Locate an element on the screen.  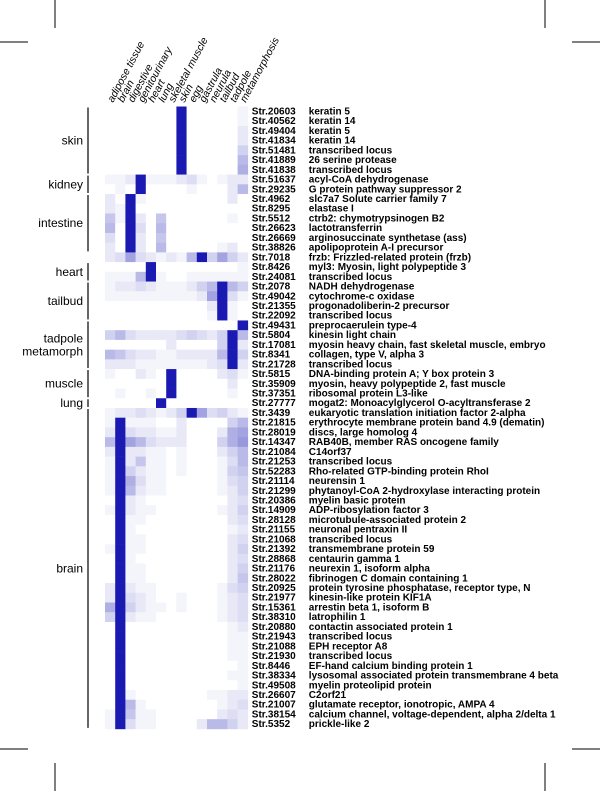
row-gene-name: slc7a7 Solute carrier family 7 is located at coordinates (378, 199).